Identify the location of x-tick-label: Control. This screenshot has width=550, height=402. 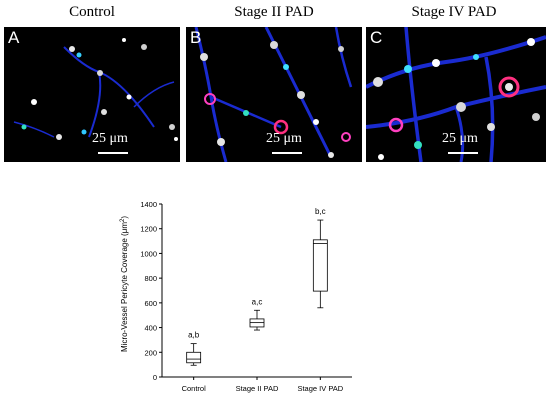
(194, 388).